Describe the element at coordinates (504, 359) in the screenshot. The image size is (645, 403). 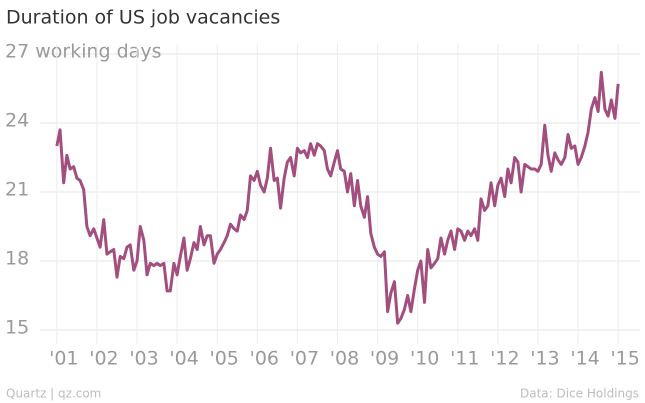
I see `x-tick-label: '12` at that location.